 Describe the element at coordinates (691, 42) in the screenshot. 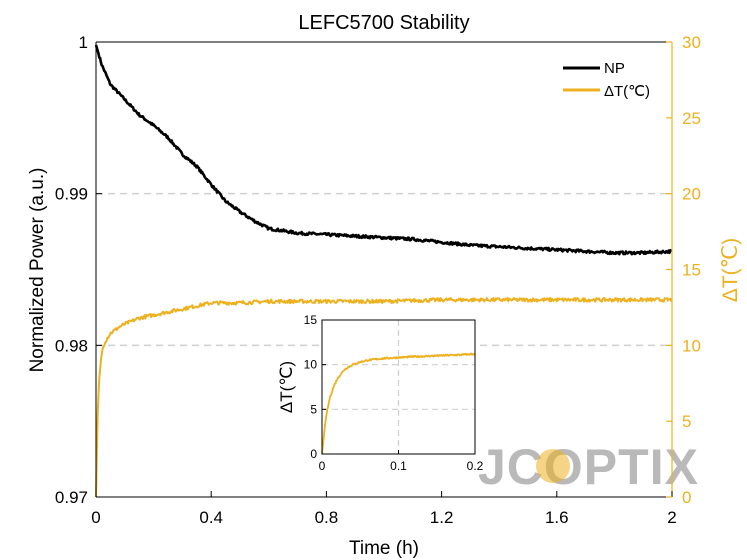

I see `y-right-tick-label-6: 30` at that location.